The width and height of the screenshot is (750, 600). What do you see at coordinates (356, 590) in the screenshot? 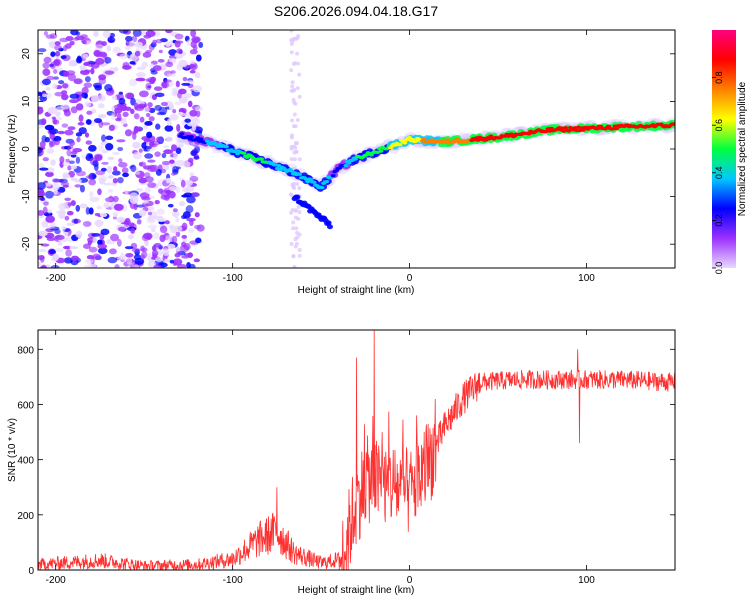
I see `snr-xlabel: Height of straight line (km)` at bounding box center [356, 590].